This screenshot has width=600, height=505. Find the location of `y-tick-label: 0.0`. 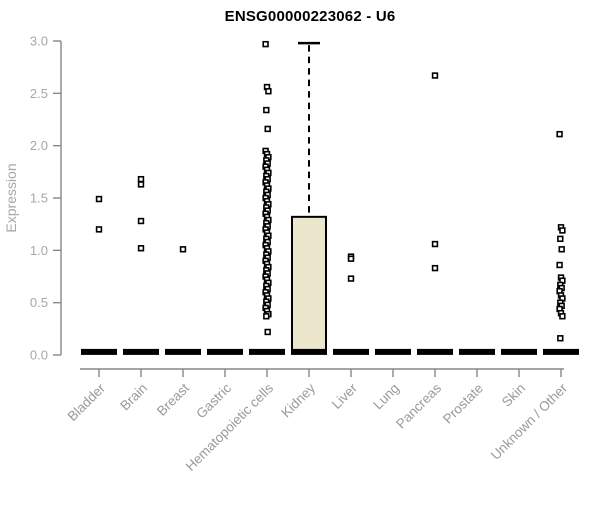

y-tick-label: 0.0 is located at coordinates (39, 355).